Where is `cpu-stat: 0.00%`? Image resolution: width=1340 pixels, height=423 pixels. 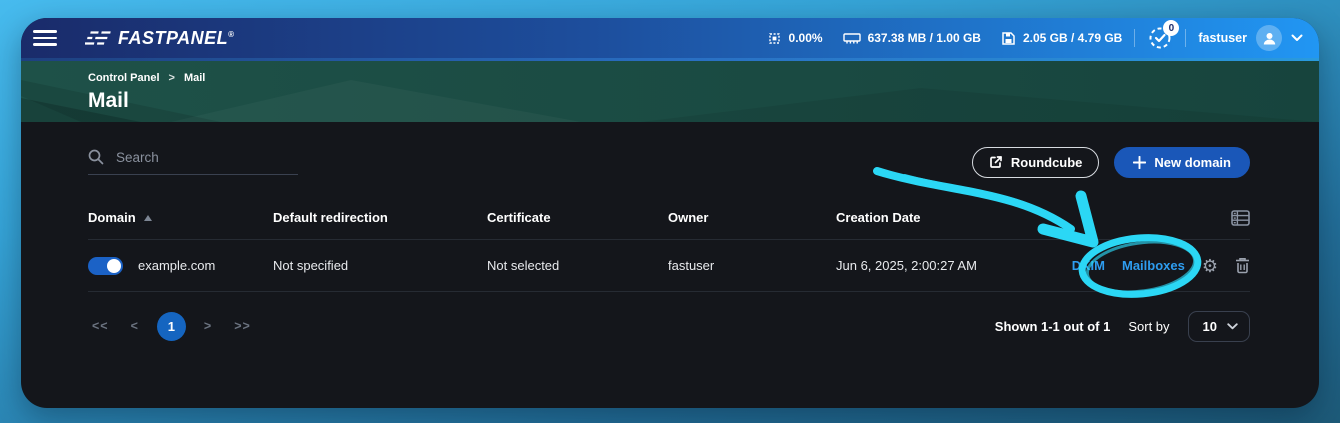 cpu-stat: 0.00% is located at coordinates (795, 38).